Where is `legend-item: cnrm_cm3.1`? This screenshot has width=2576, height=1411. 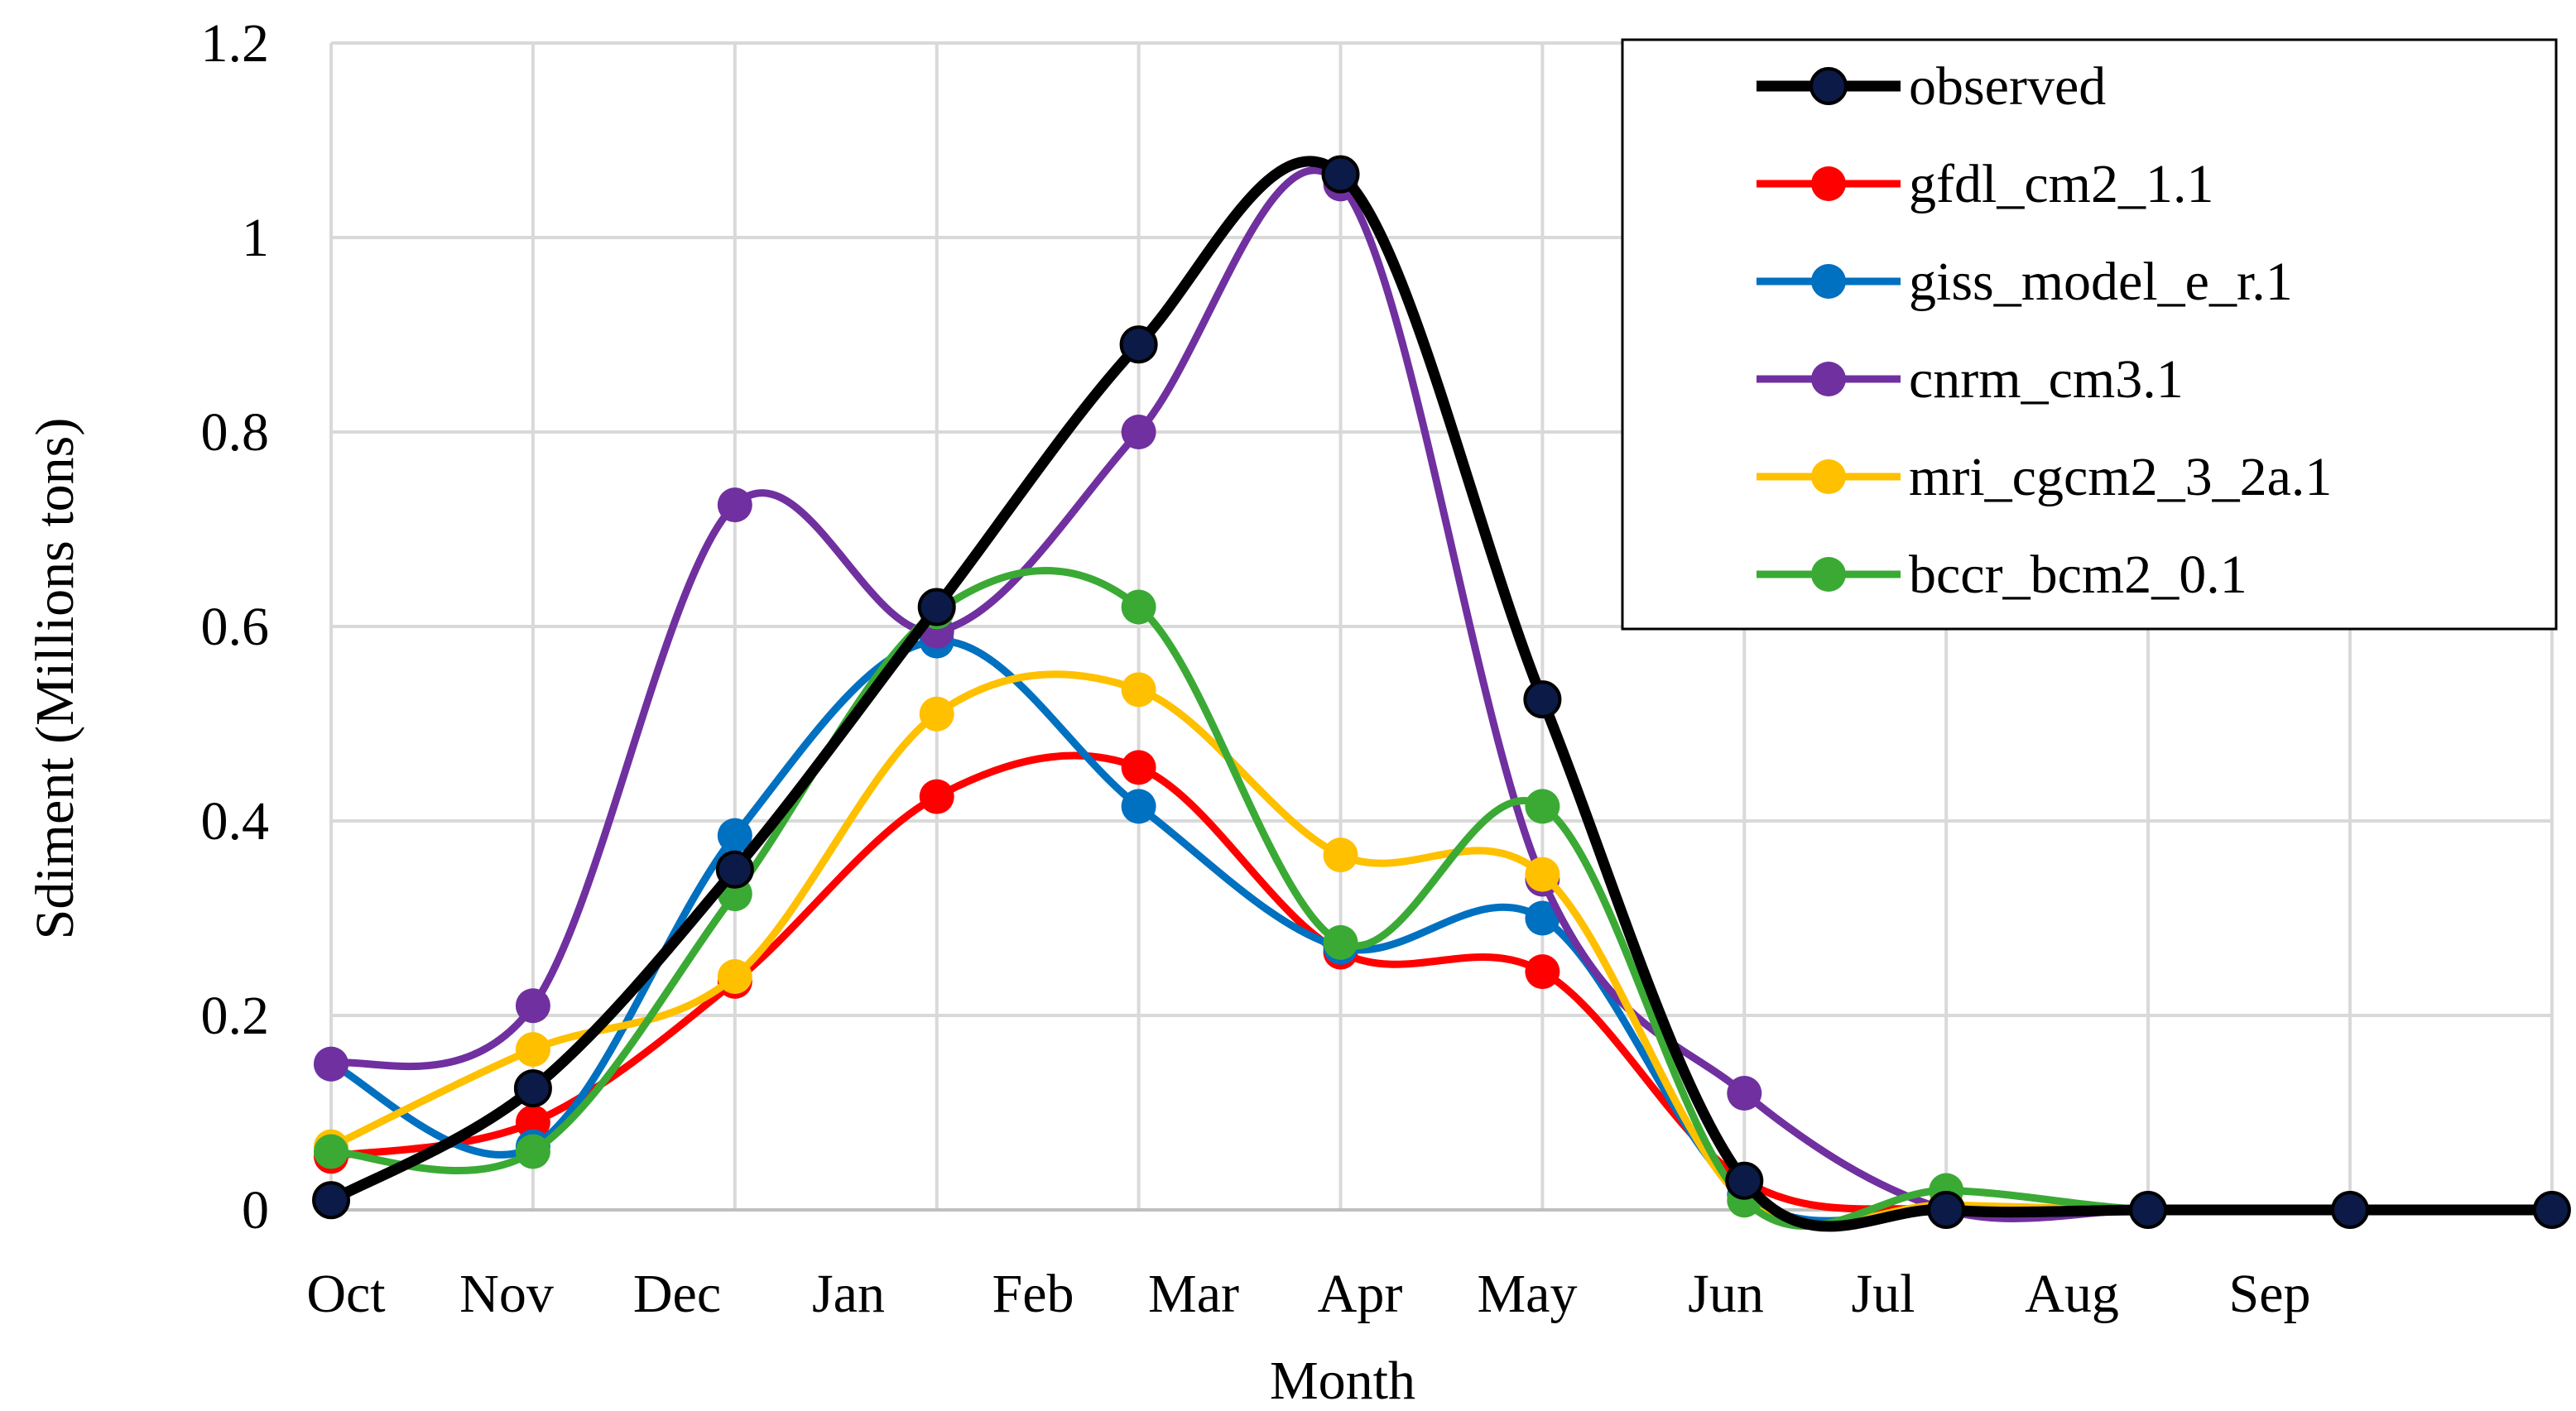 legend-item: cnrm_cm3.1 is located at coordinates (1970, 379).